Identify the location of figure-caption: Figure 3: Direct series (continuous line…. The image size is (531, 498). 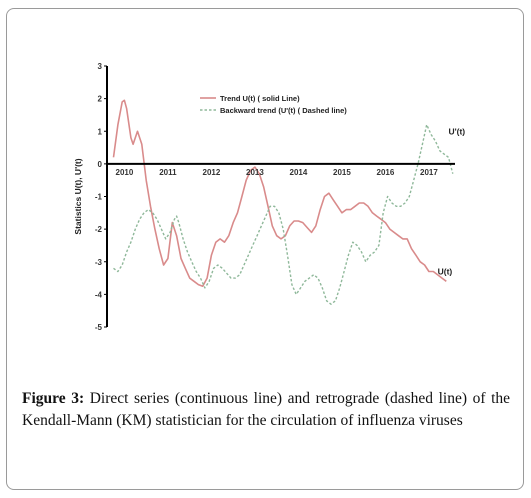
(266, 410).